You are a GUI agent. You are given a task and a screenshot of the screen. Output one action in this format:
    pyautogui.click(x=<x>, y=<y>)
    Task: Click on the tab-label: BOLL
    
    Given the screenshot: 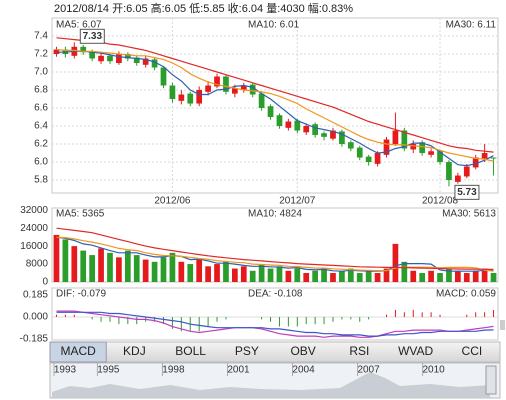 What is the action you would take?
    pyautogui.click(x=190, y=351)
    